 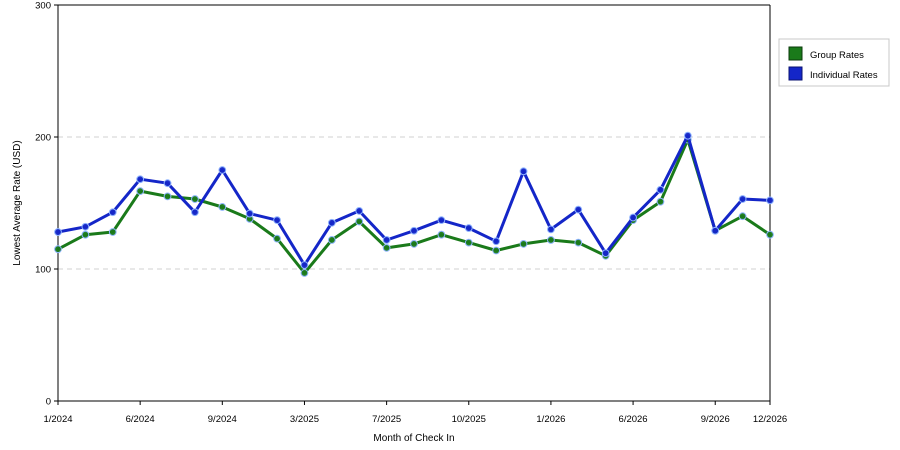 What do you see at coordinates (715, 419) in the screenshot?
I see `x-tick-label: 9/2026` at bounding box center [715, 419].